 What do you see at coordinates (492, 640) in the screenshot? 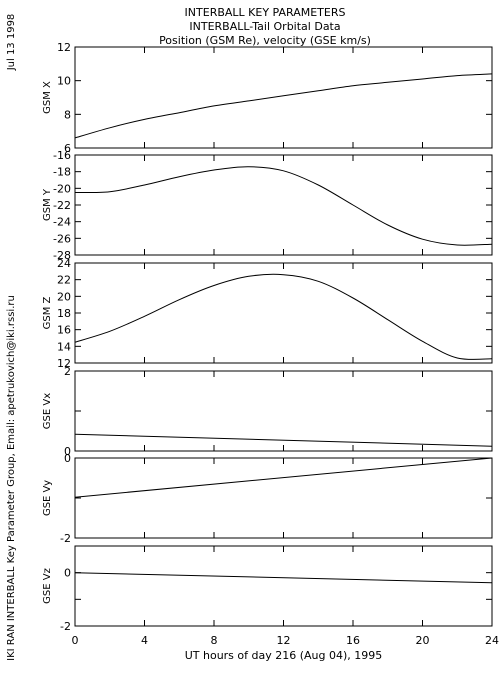
I see `x-tick-label: 24` at bounding box center [492, 640].